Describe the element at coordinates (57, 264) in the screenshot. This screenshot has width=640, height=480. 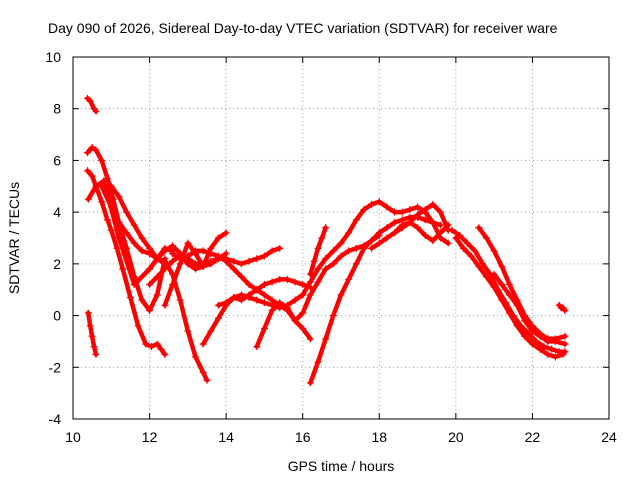
I see `y-tick-label: 2` at that location.